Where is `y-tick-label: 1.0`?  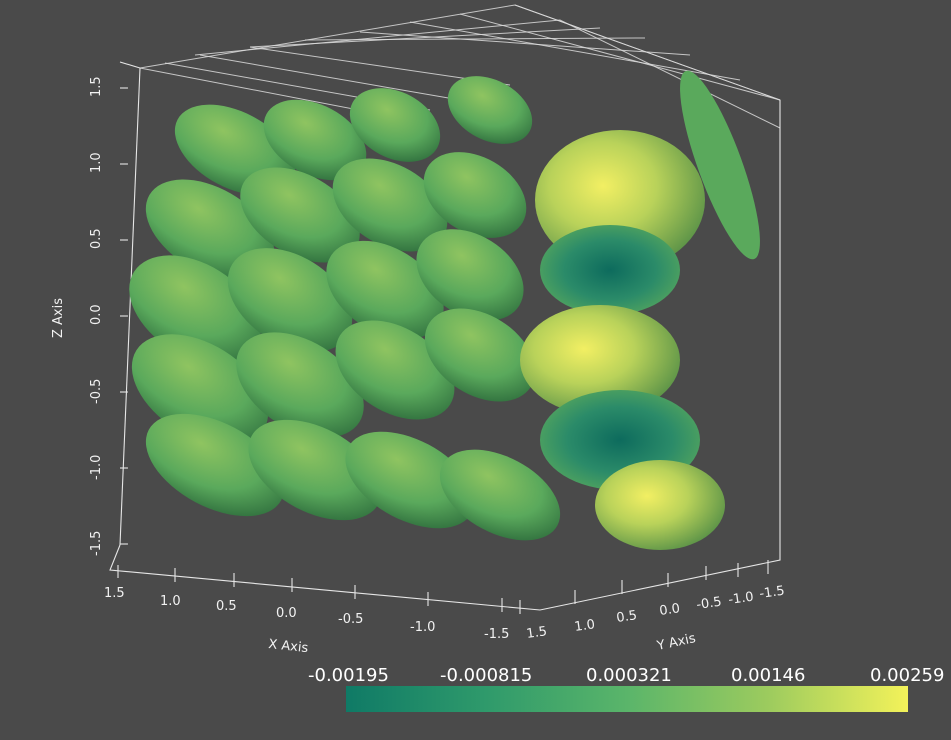
y-tick-label: 1.0 is located at coordinates (584, 626).